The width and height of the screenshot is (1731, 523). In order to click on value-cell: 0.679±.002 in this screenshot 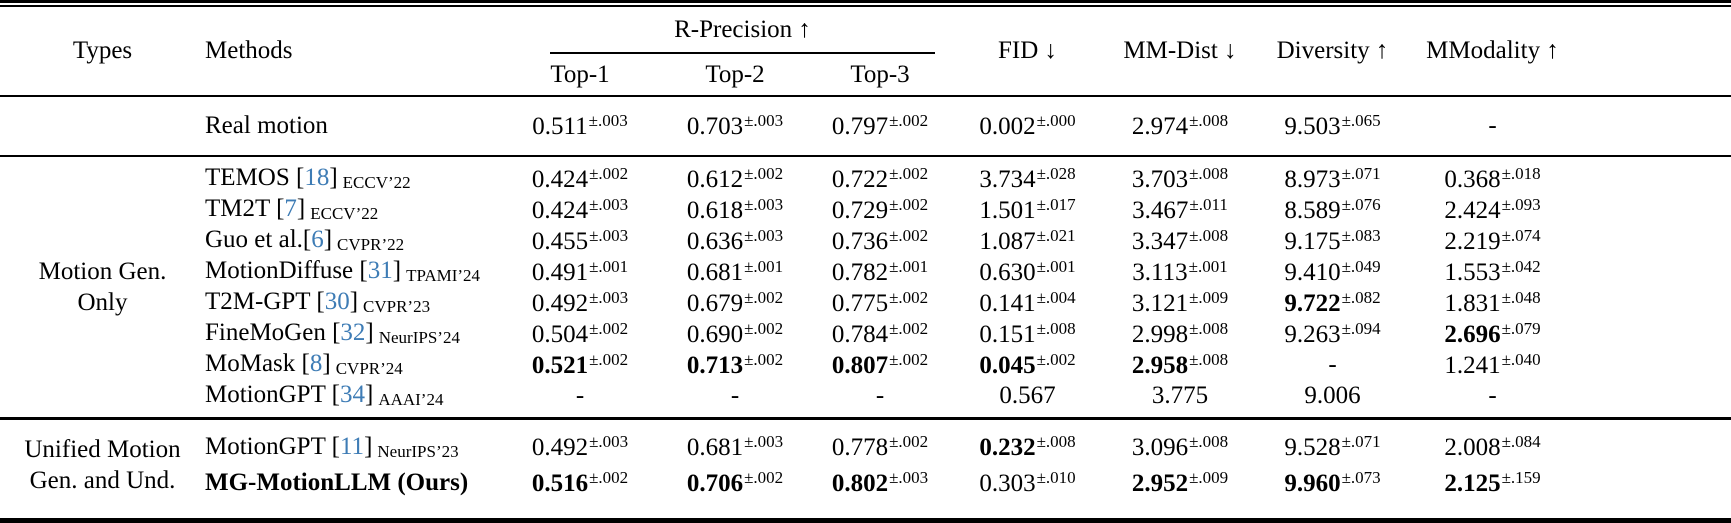, I will do `click(735, 302)`.